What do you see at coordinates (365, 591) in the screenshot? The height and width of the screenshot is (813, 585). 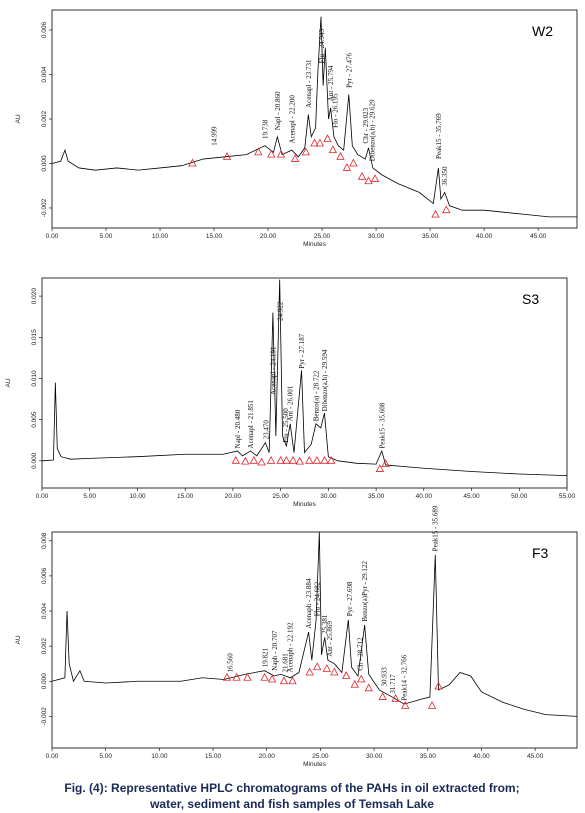 I see `peak-label: Benzo(a)Pyr - 29.122` at bounding box center [365, 591].